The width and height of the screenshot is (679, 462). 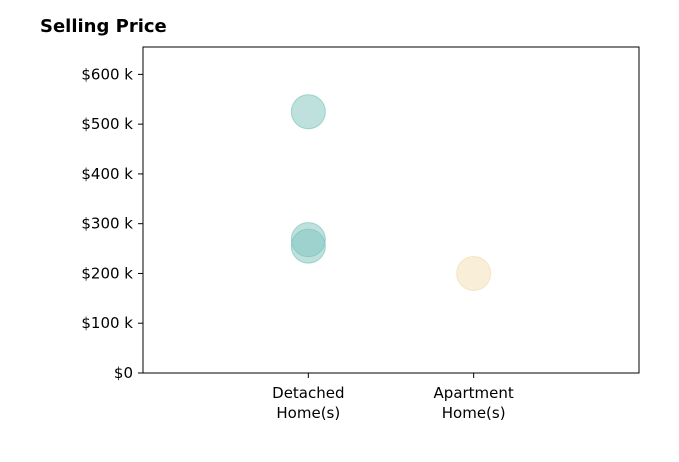 I want to click on y-tick-label: $300 k, so click(x=107, y=224).